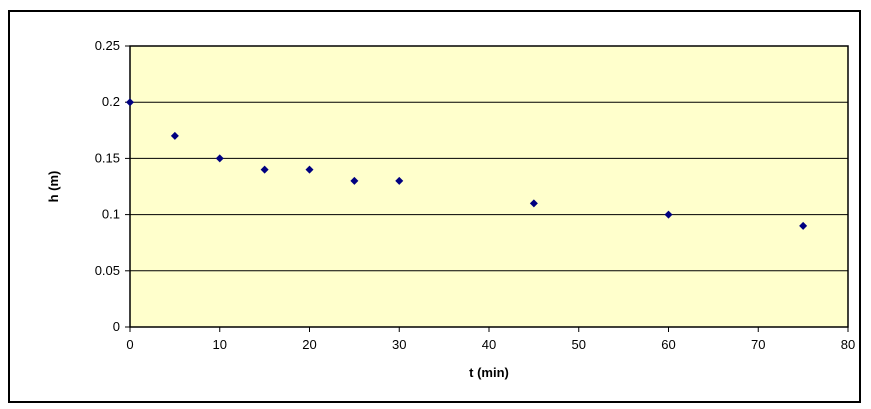  What do you see at coordinates (107, 157) in the screenshot?
I see `y-tick-label: 0.15` at bounding box center [107, 157].